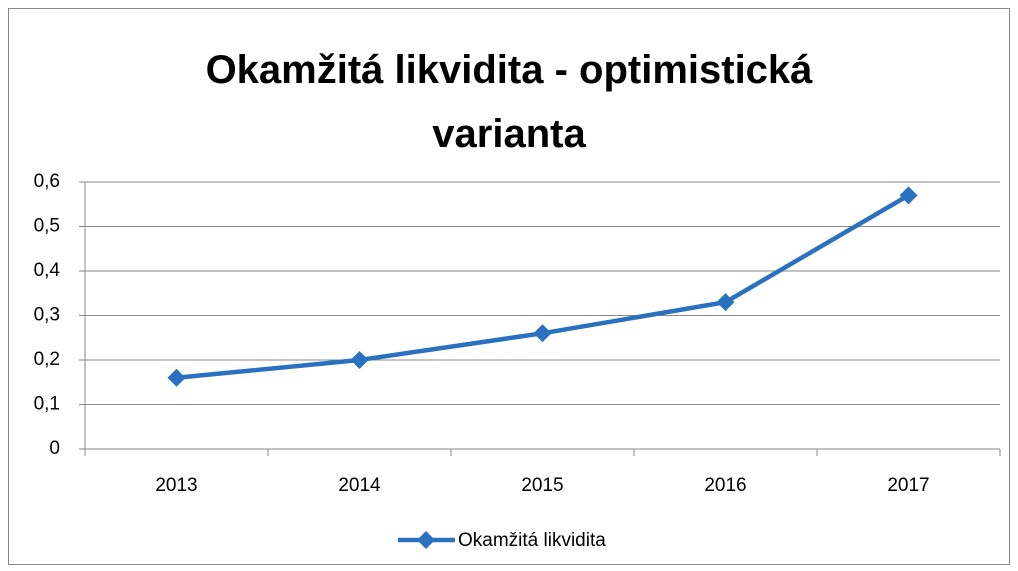 This screenshot has height=571, width=1018. Describe the element at coordinates (542, 485) in the screenshot. I see `x-tick-label: 2015` at that location.